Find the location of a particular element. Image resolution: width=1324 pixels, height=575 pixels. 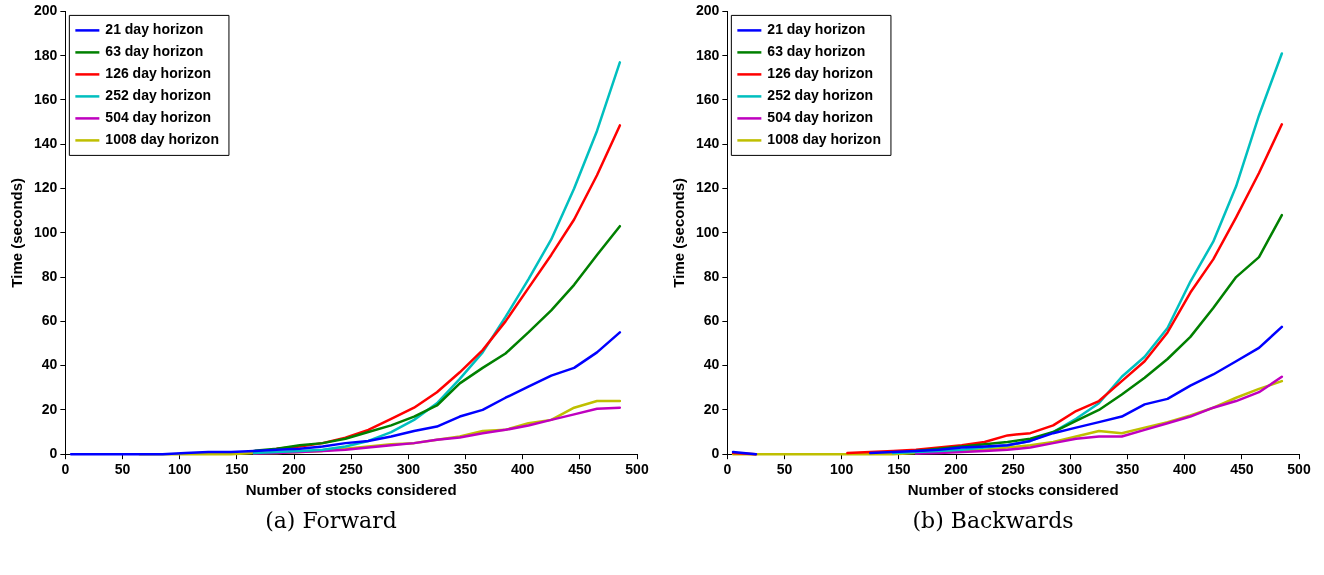

text: (b) Backwards is located at coordinates (993, 520).